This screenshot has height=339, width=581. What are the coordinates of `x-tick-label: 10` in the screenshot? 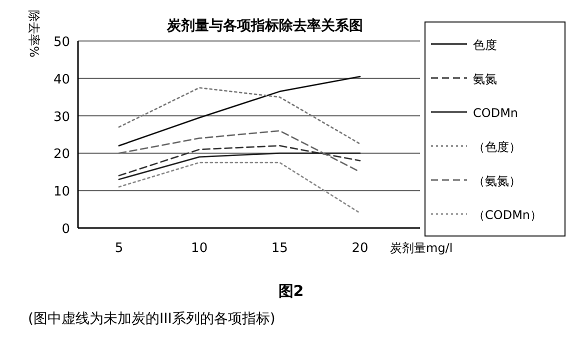 It's located at (199, 248).